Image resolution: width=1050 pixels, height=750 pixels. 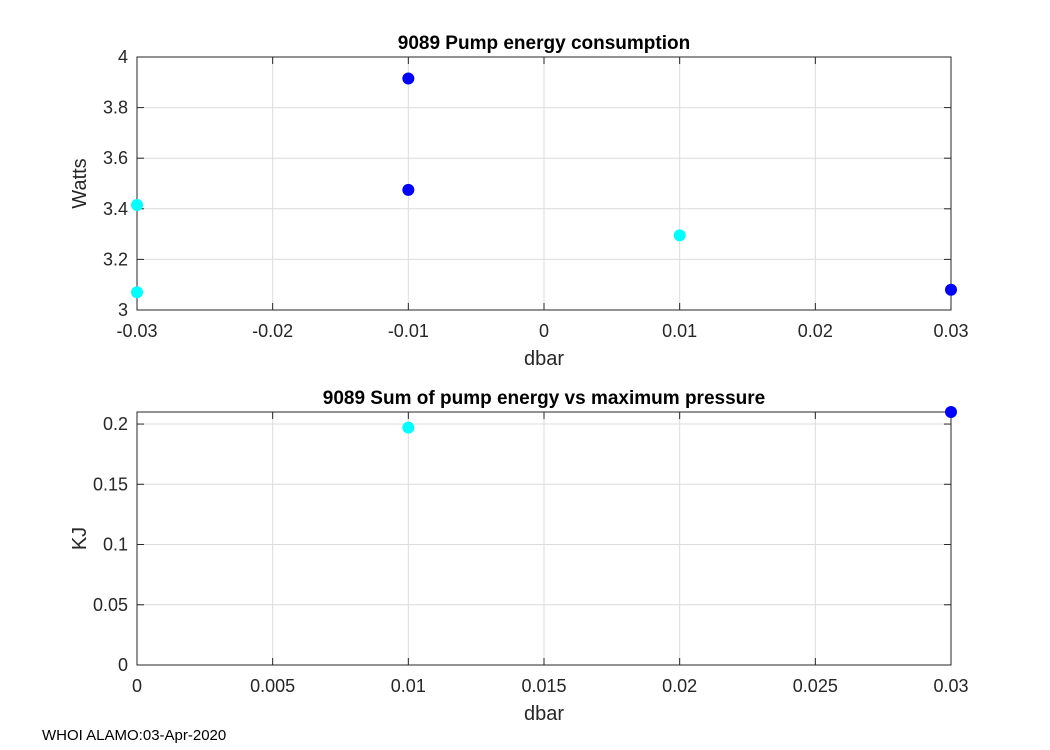 What do you see at coordinates (115, 259) in the screenshot?
I see `y-tick-label: 3.2` at bounding box center [115, 259].